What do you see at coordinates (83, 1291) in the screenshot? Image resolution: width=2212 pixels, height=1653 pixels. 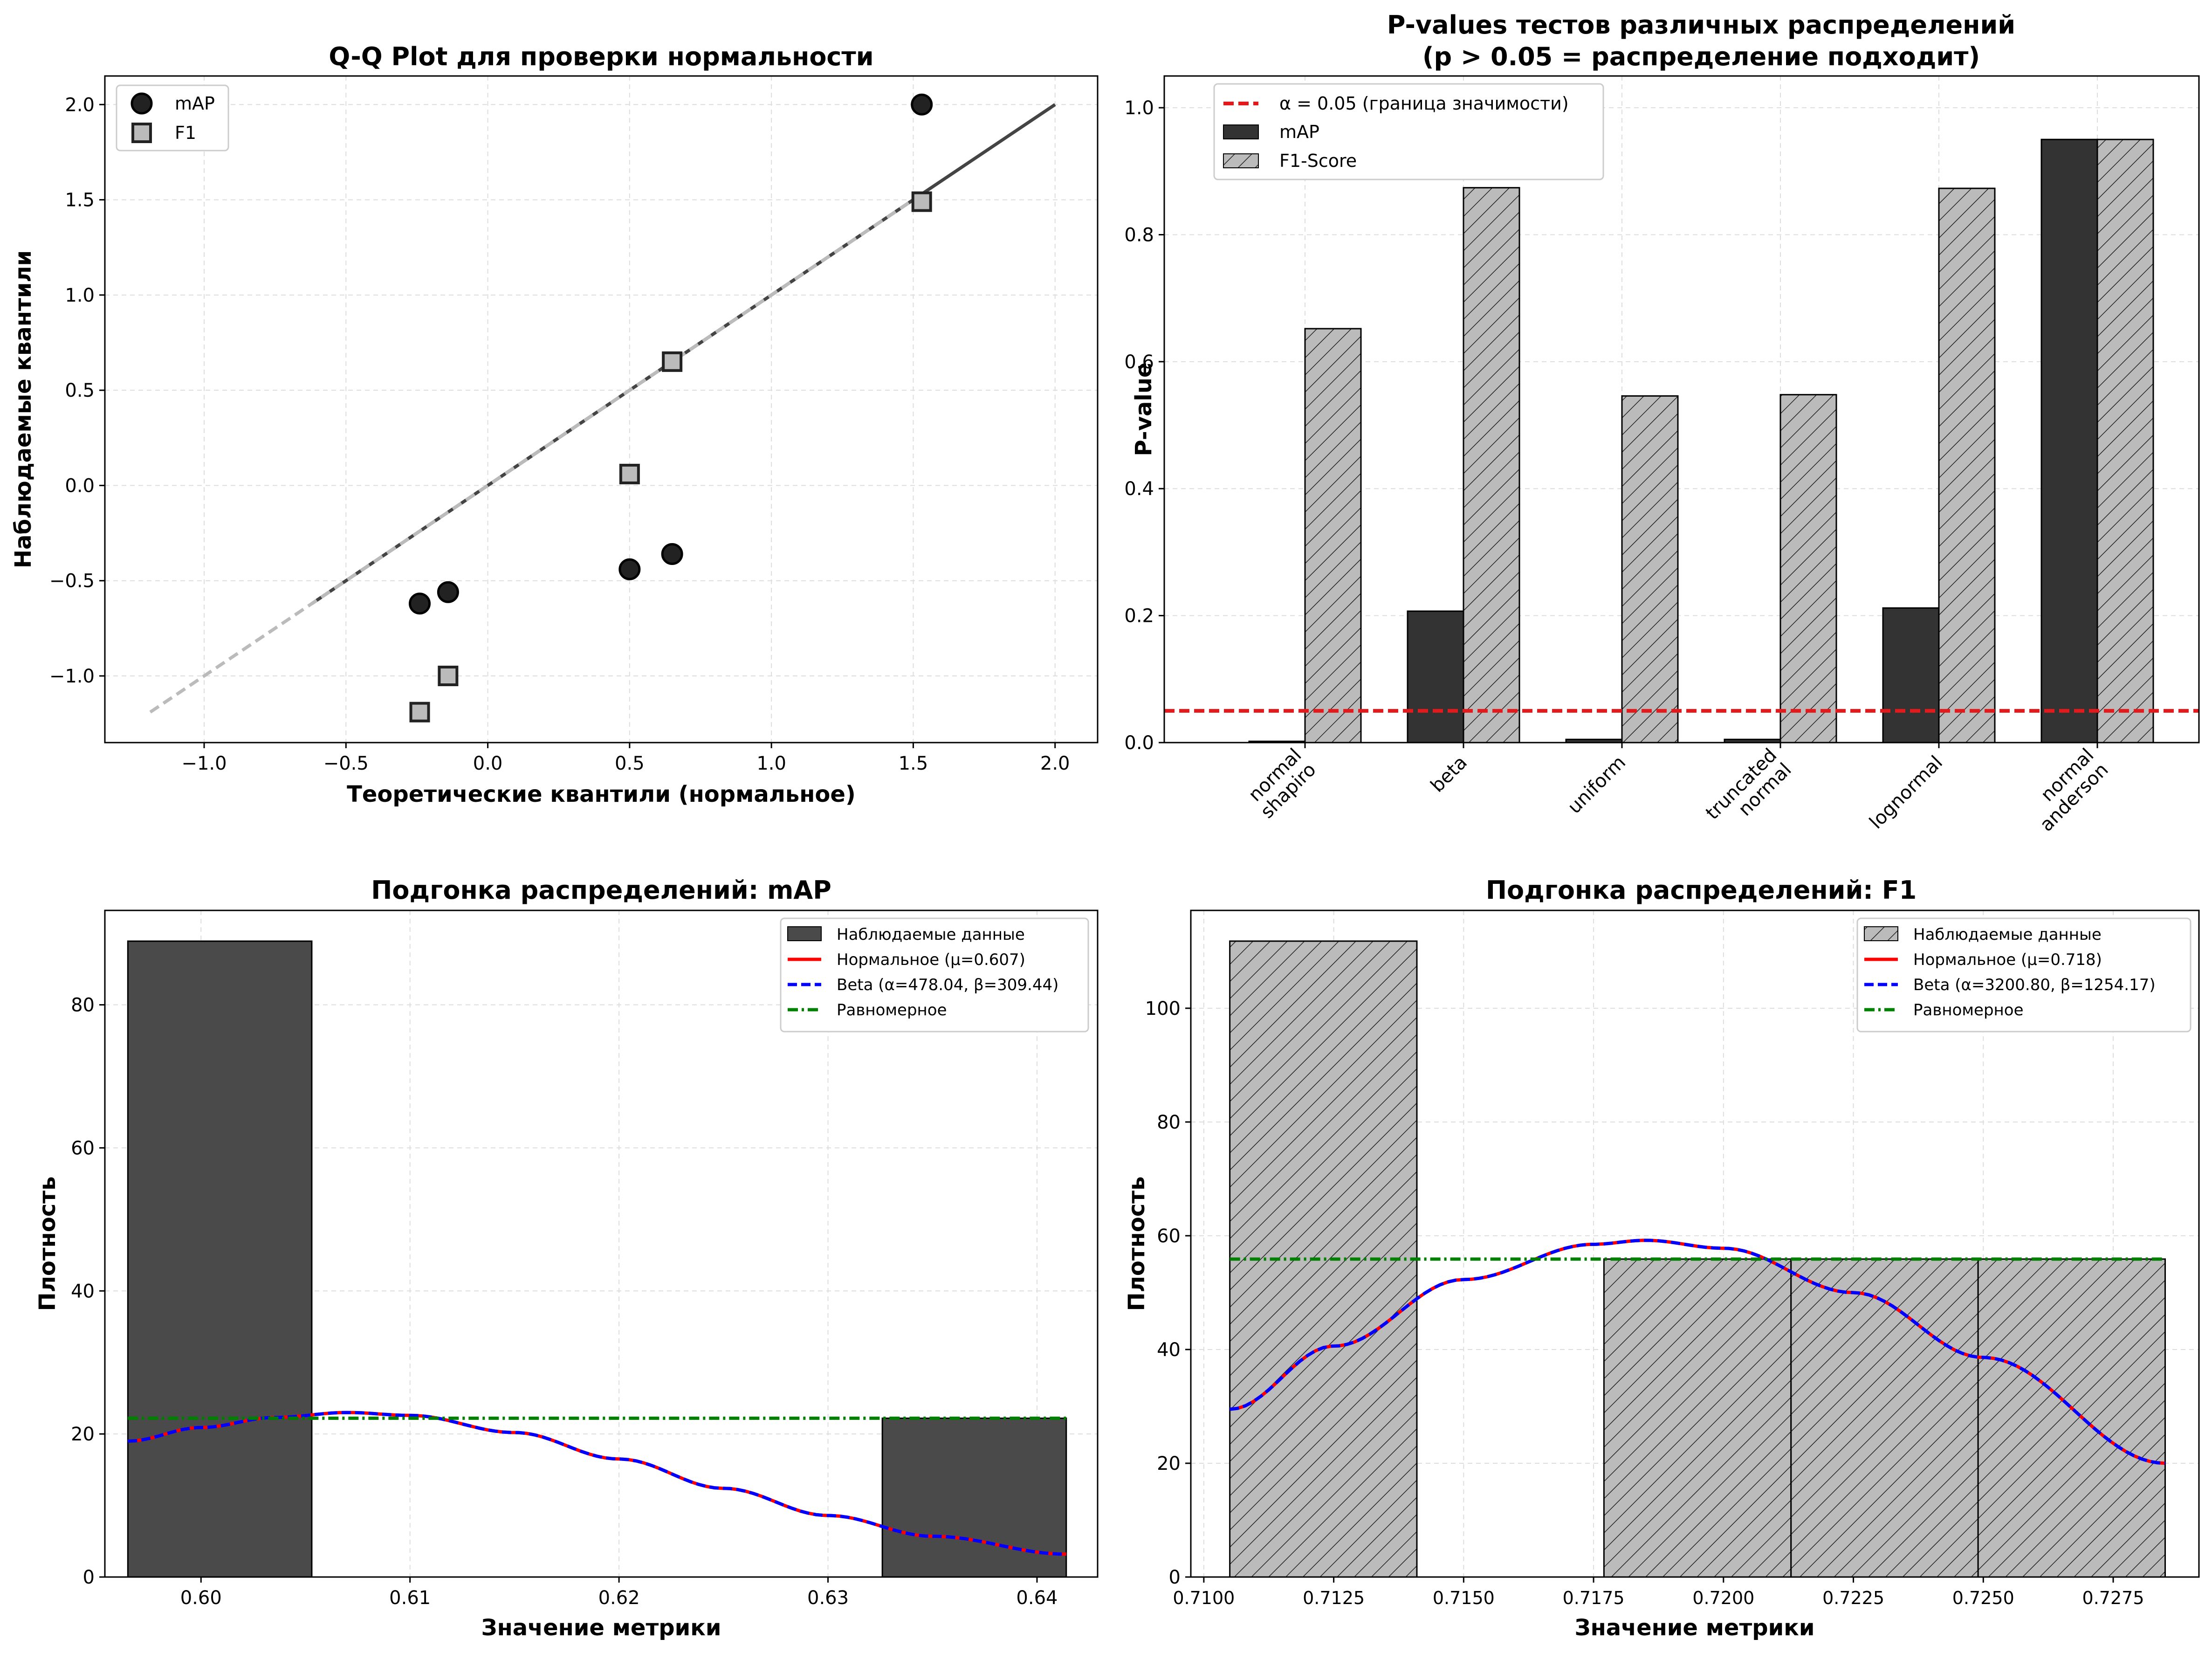 I see `map-fit-y-tick-label: 40` at bounding box center [83, 1291].